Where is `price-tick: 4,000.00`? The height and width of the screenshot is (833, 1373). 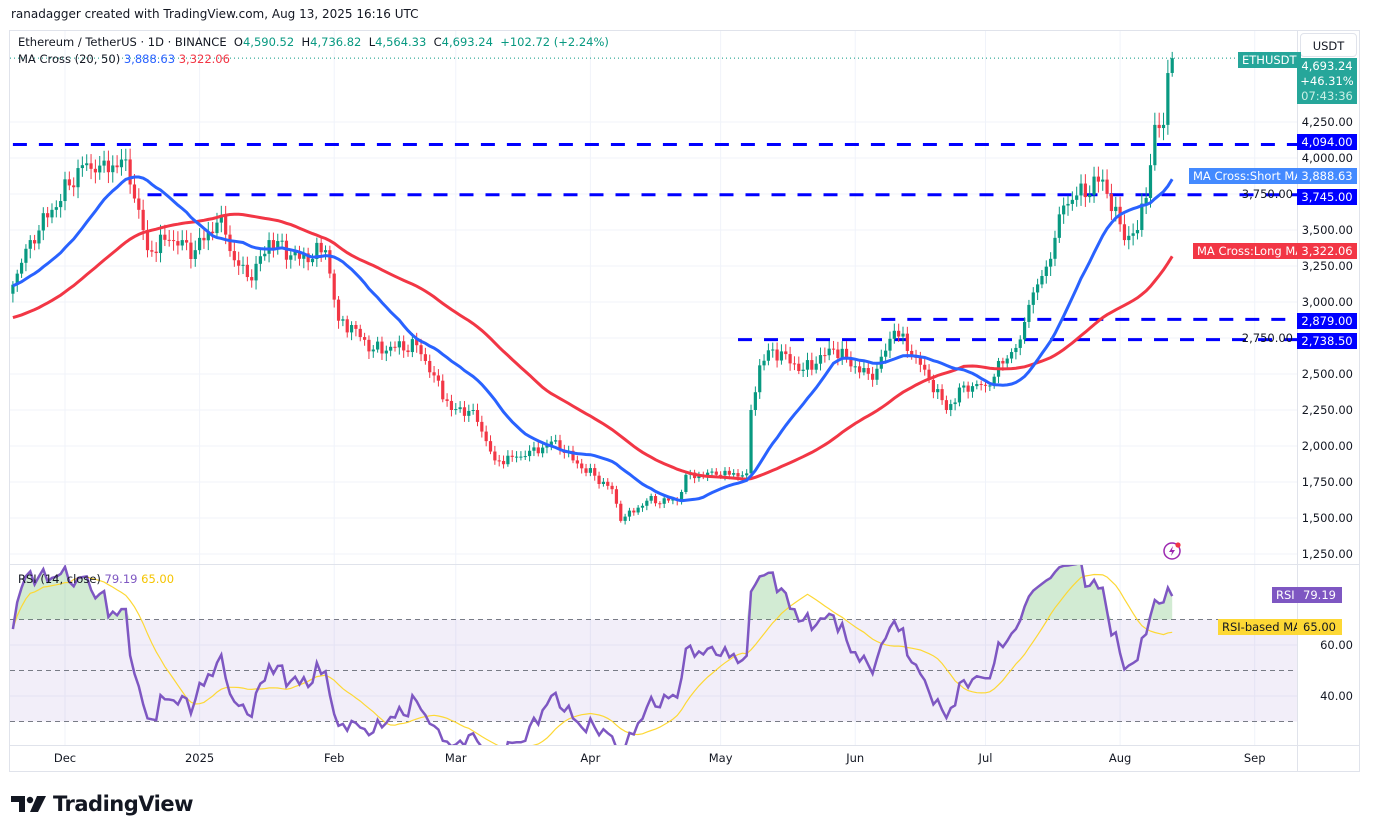
price-tick: 4,000.00 is located at coordinates (1327, 157).